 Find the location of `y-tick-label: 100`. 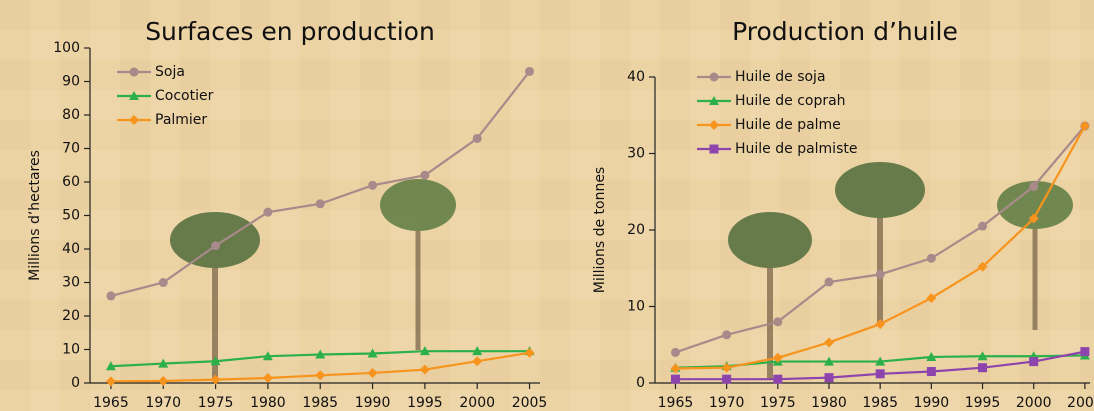

y-tick-label: 100 is located at coordinates (66, 48).